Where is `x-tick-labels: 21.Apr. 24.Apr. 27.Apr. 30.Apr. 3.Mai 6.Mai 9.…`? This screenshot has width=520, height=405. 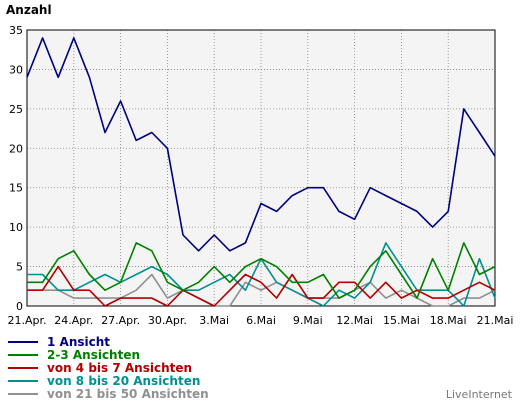 x-tick-labels: 21.Apr. 24.Apr. 27.Apr. 30.Apr. 3.Mai 6.Mai 9.… is located at coordinates (260, 320).